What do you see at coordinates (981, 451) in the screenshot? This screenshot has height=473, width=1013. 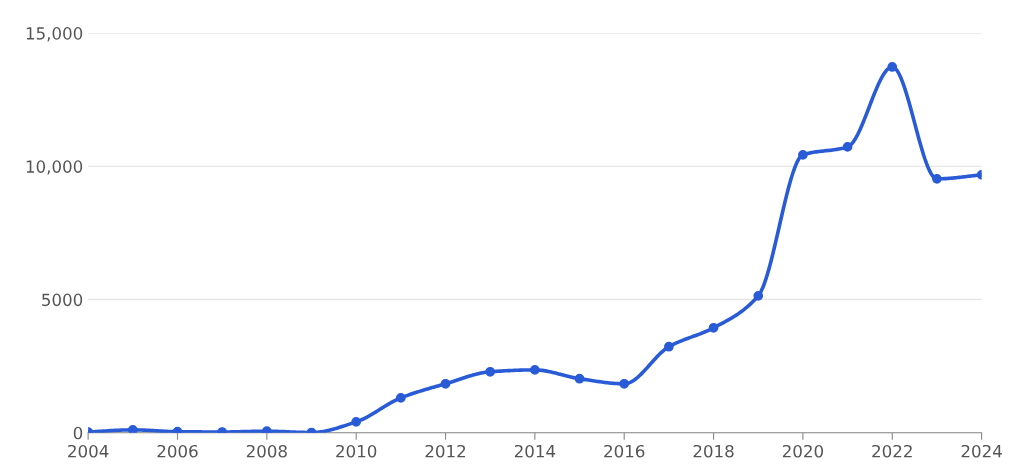 I see `x-tick-label: 2024` at bounding box center [981, 451].